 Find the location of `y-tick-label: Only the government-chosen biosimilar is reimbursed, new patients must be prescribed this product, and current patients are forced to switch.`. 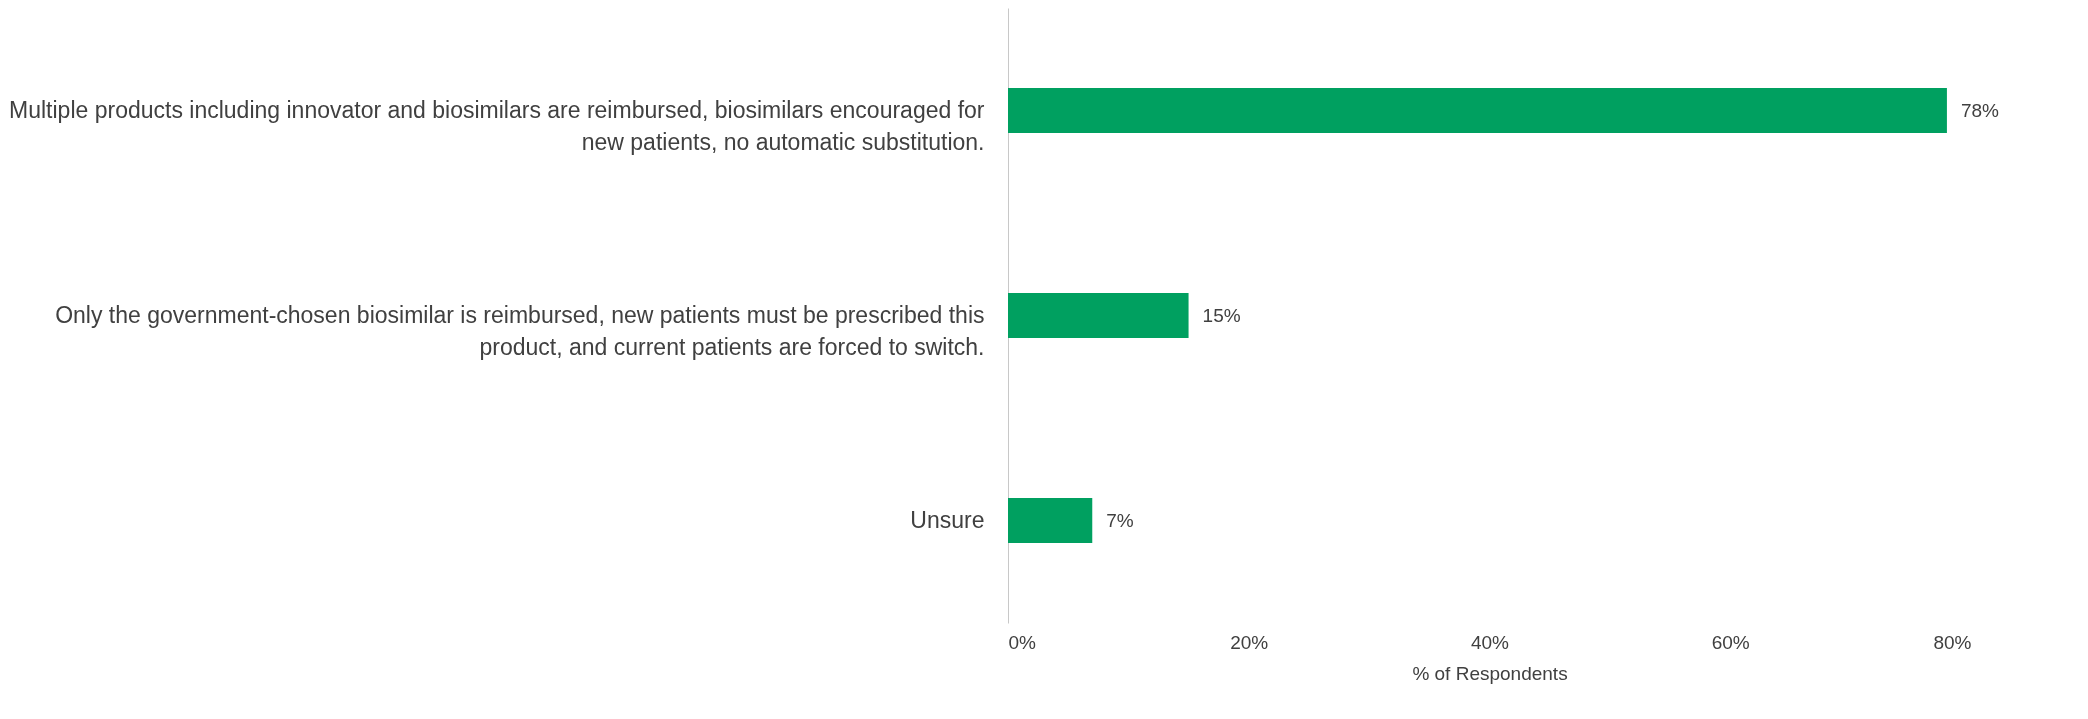

y-tick-label: Only the government-chosen biosimilar is reimbursed, new patients must be prescribed this product, and current patients are forced to switch. is located at coordinates (520, 330).